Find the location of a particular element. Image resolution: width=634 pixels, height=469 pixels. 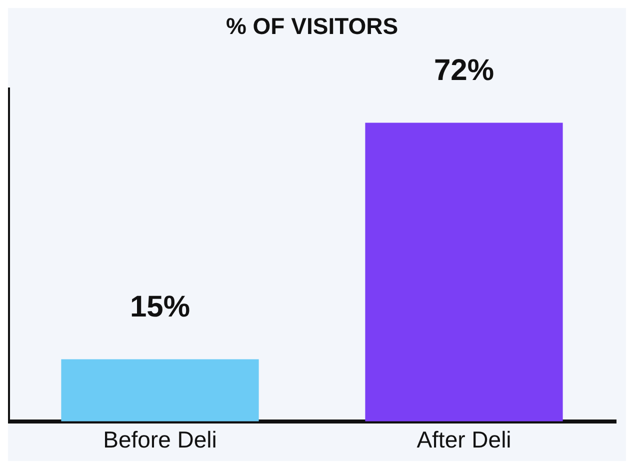

data-label: 15% is located at coordinates (160, 307).